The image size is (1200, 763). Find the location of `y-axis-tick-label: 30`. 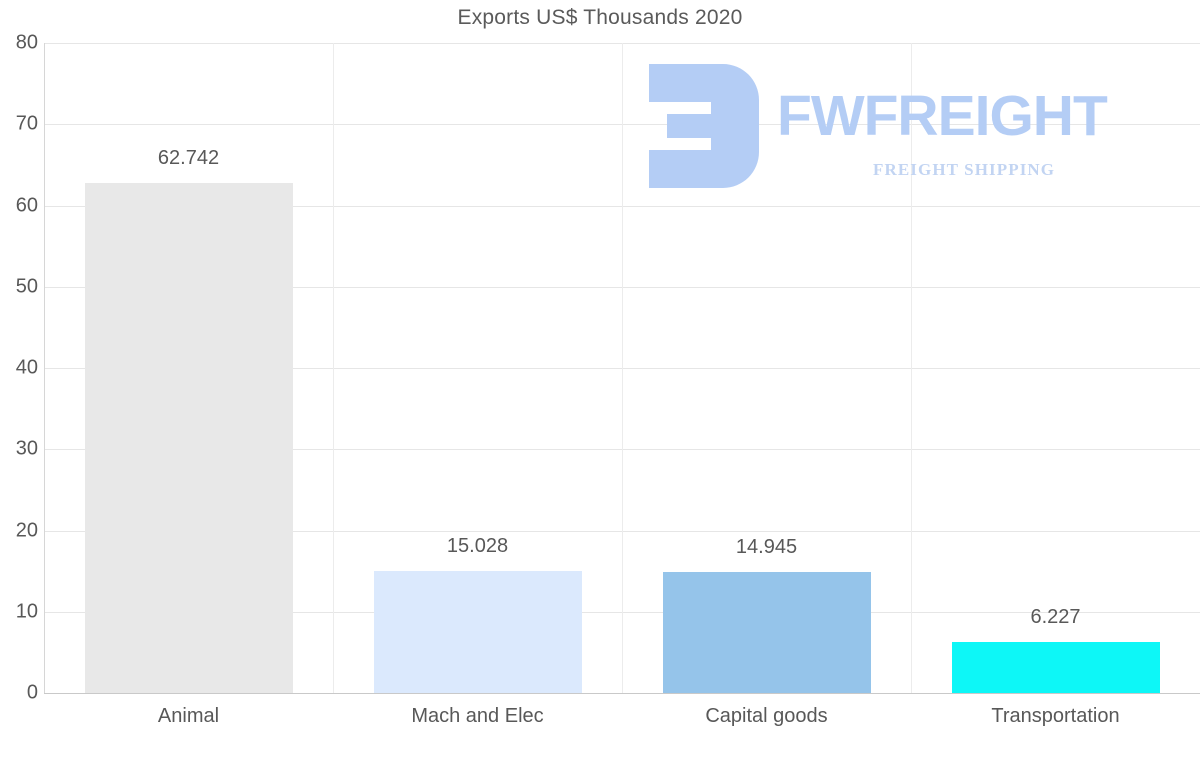

y-axis-tick-label: 30 is located at coordinates (26, 448).